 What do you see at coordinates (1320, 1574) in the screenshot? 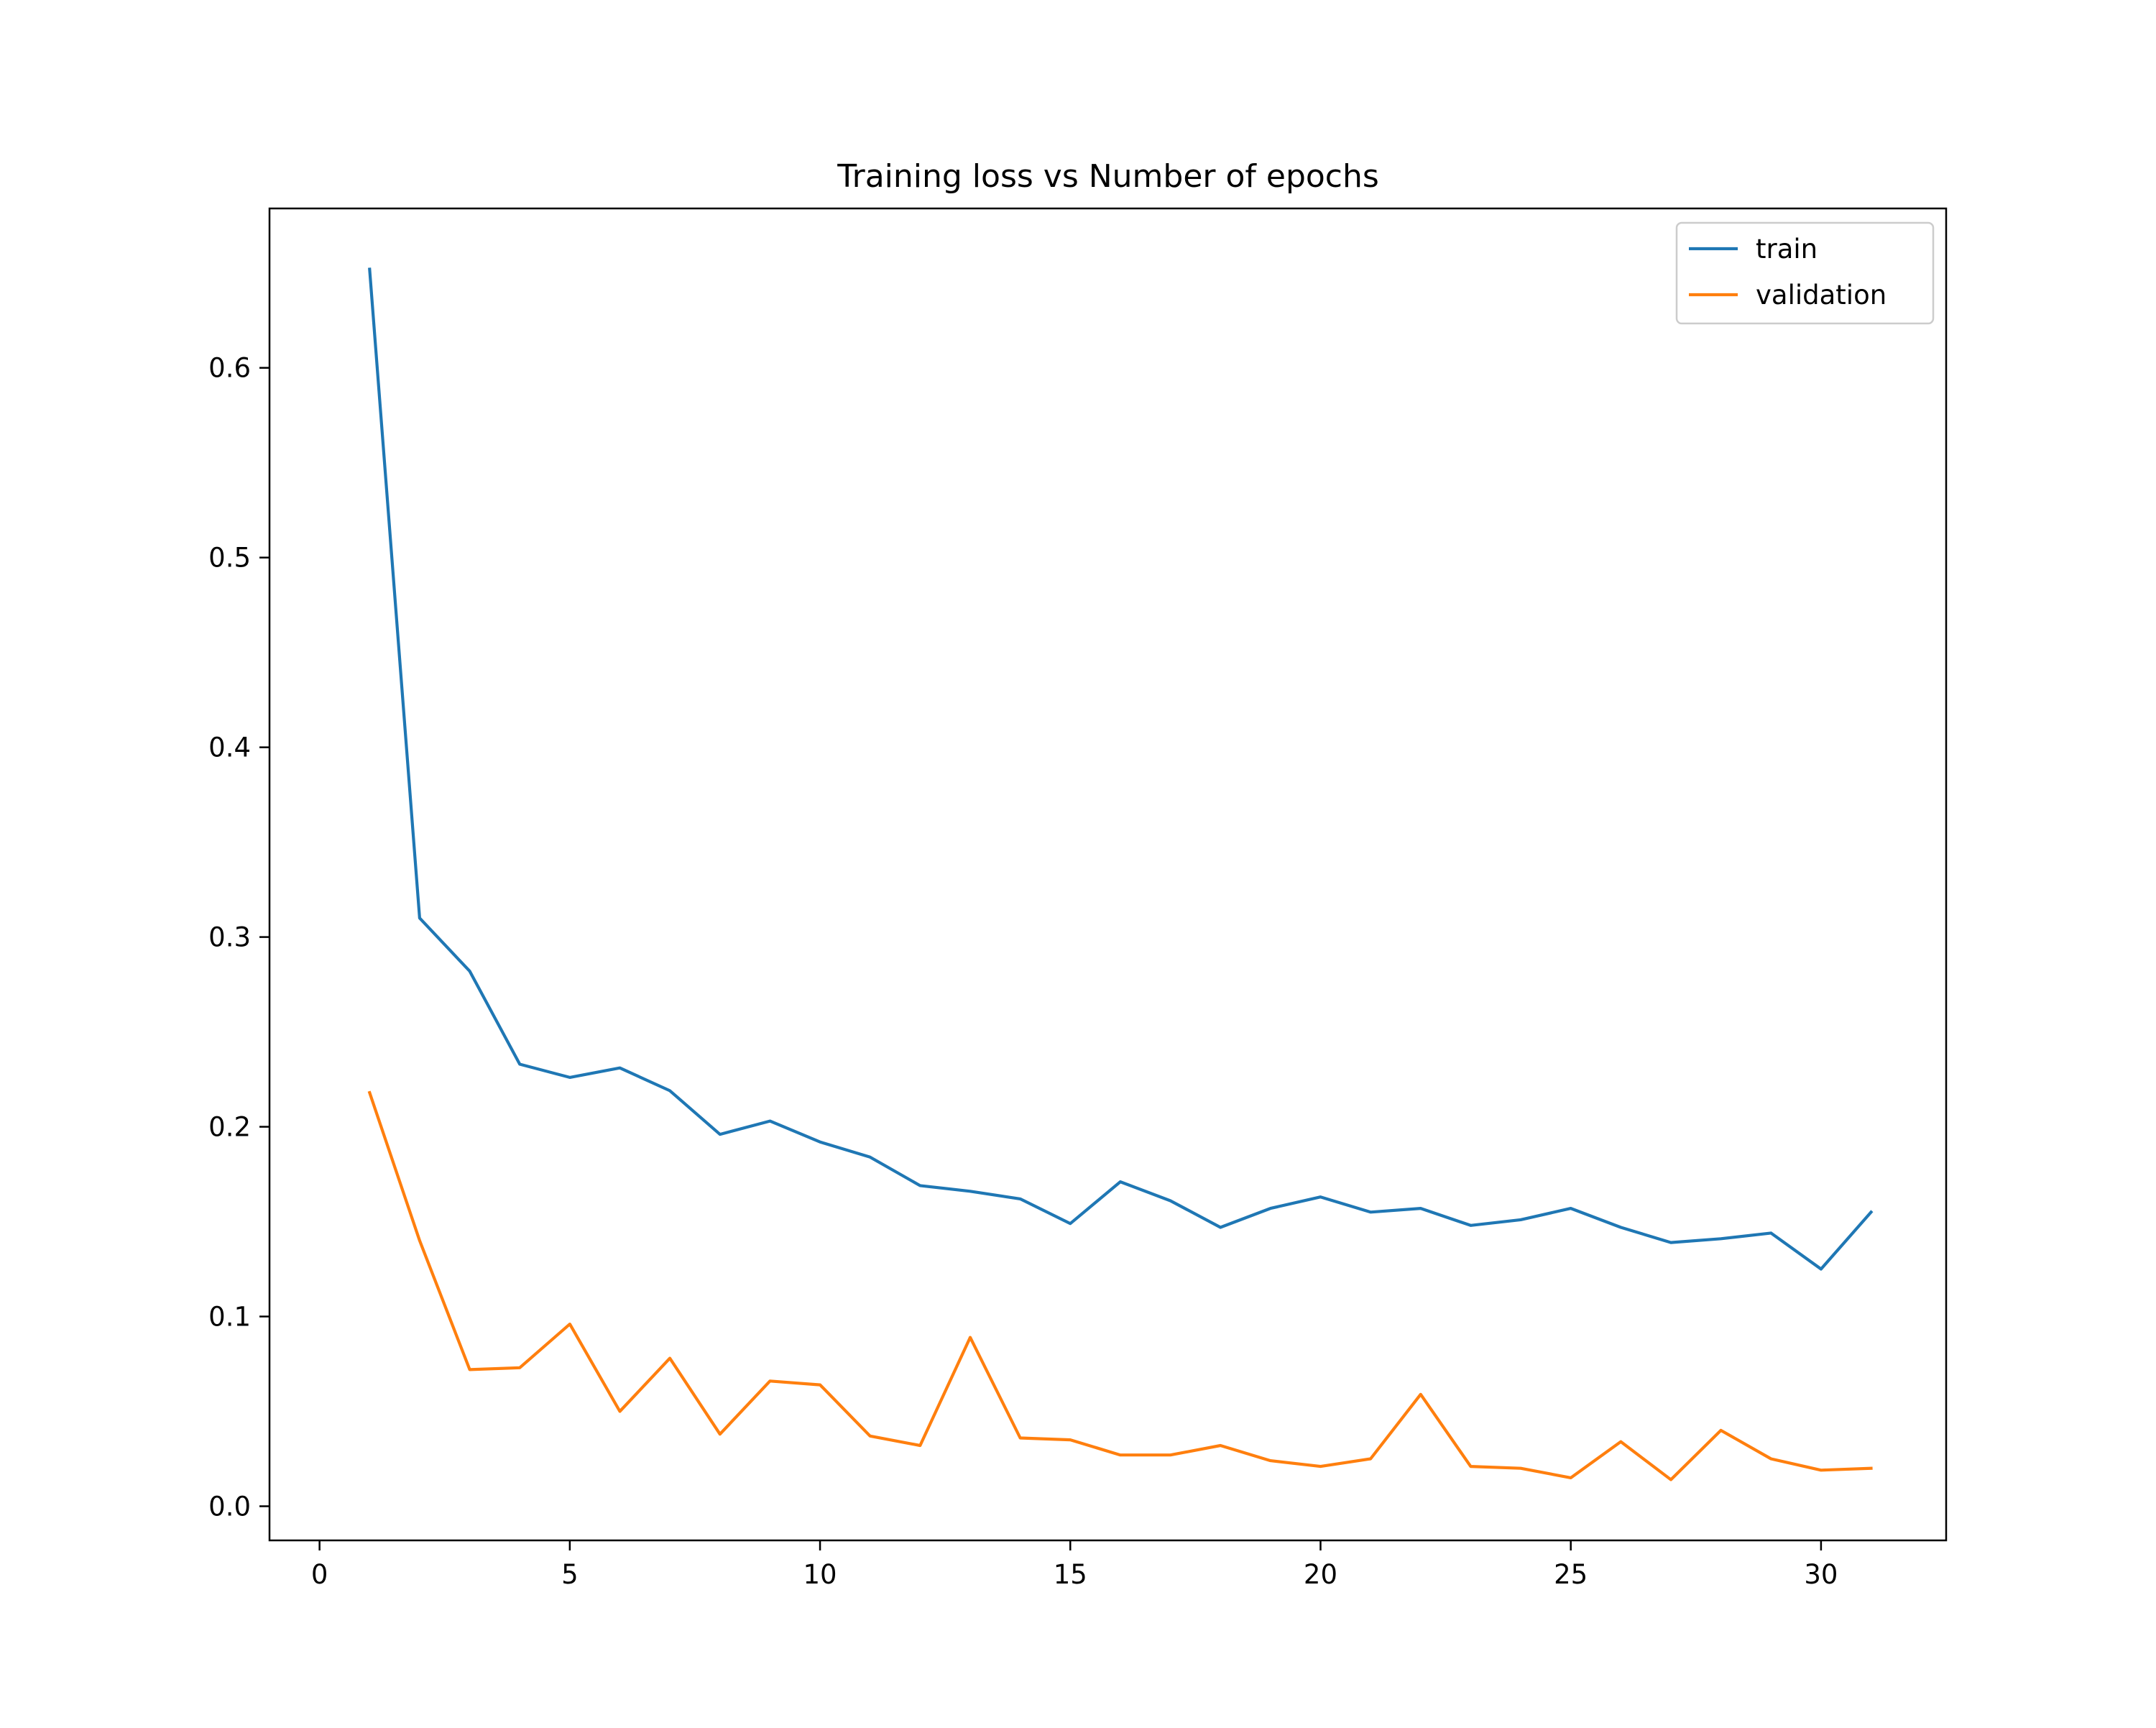
I see `x-tick-label: 20` at bounding box center [1320, 1574].